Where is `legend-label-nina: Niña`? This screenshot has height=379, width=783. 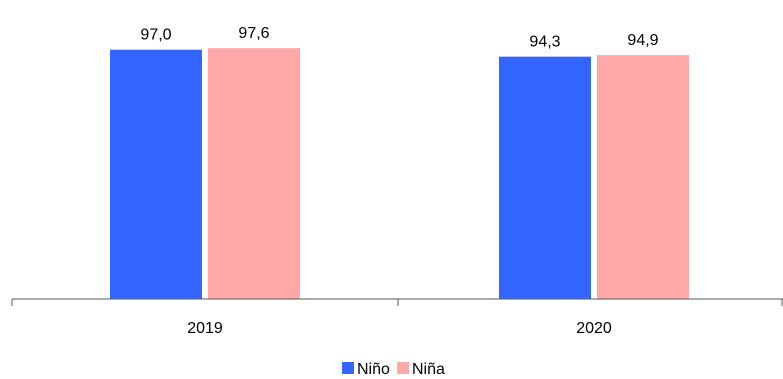
legend-label-nina: Niña is located at coordinates (428, 369).